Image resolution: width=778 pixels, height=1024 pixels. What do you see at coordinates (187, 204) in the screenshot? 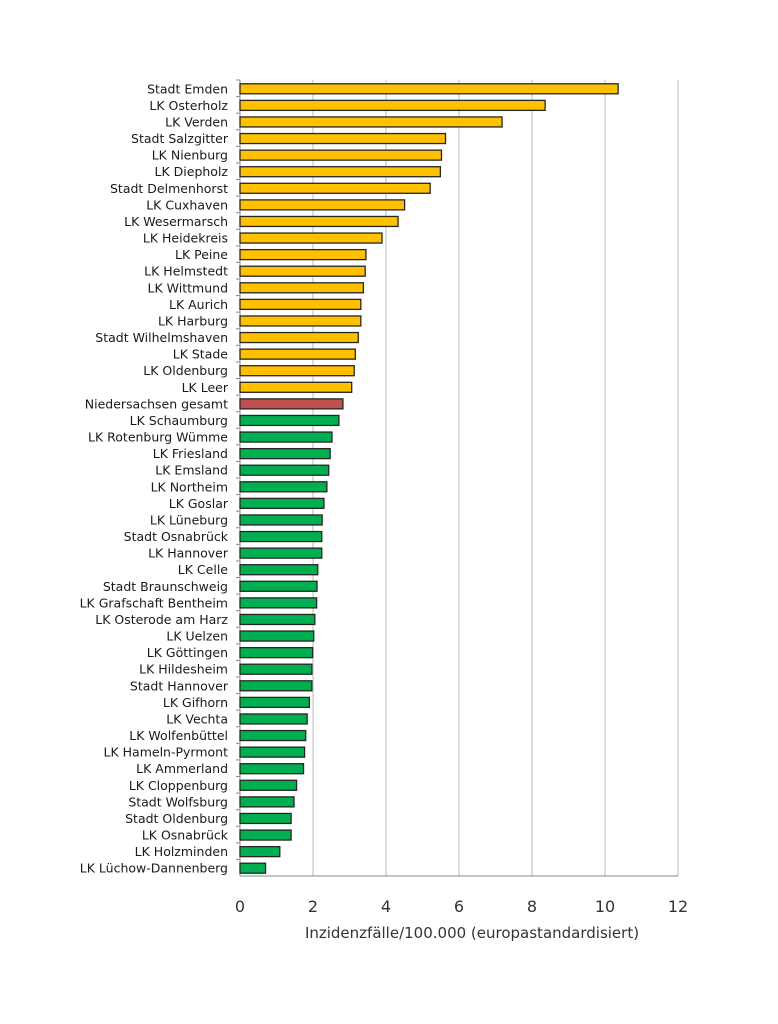
I see `category-label: LK Cuxhaven` at bounding box center [187, 204].